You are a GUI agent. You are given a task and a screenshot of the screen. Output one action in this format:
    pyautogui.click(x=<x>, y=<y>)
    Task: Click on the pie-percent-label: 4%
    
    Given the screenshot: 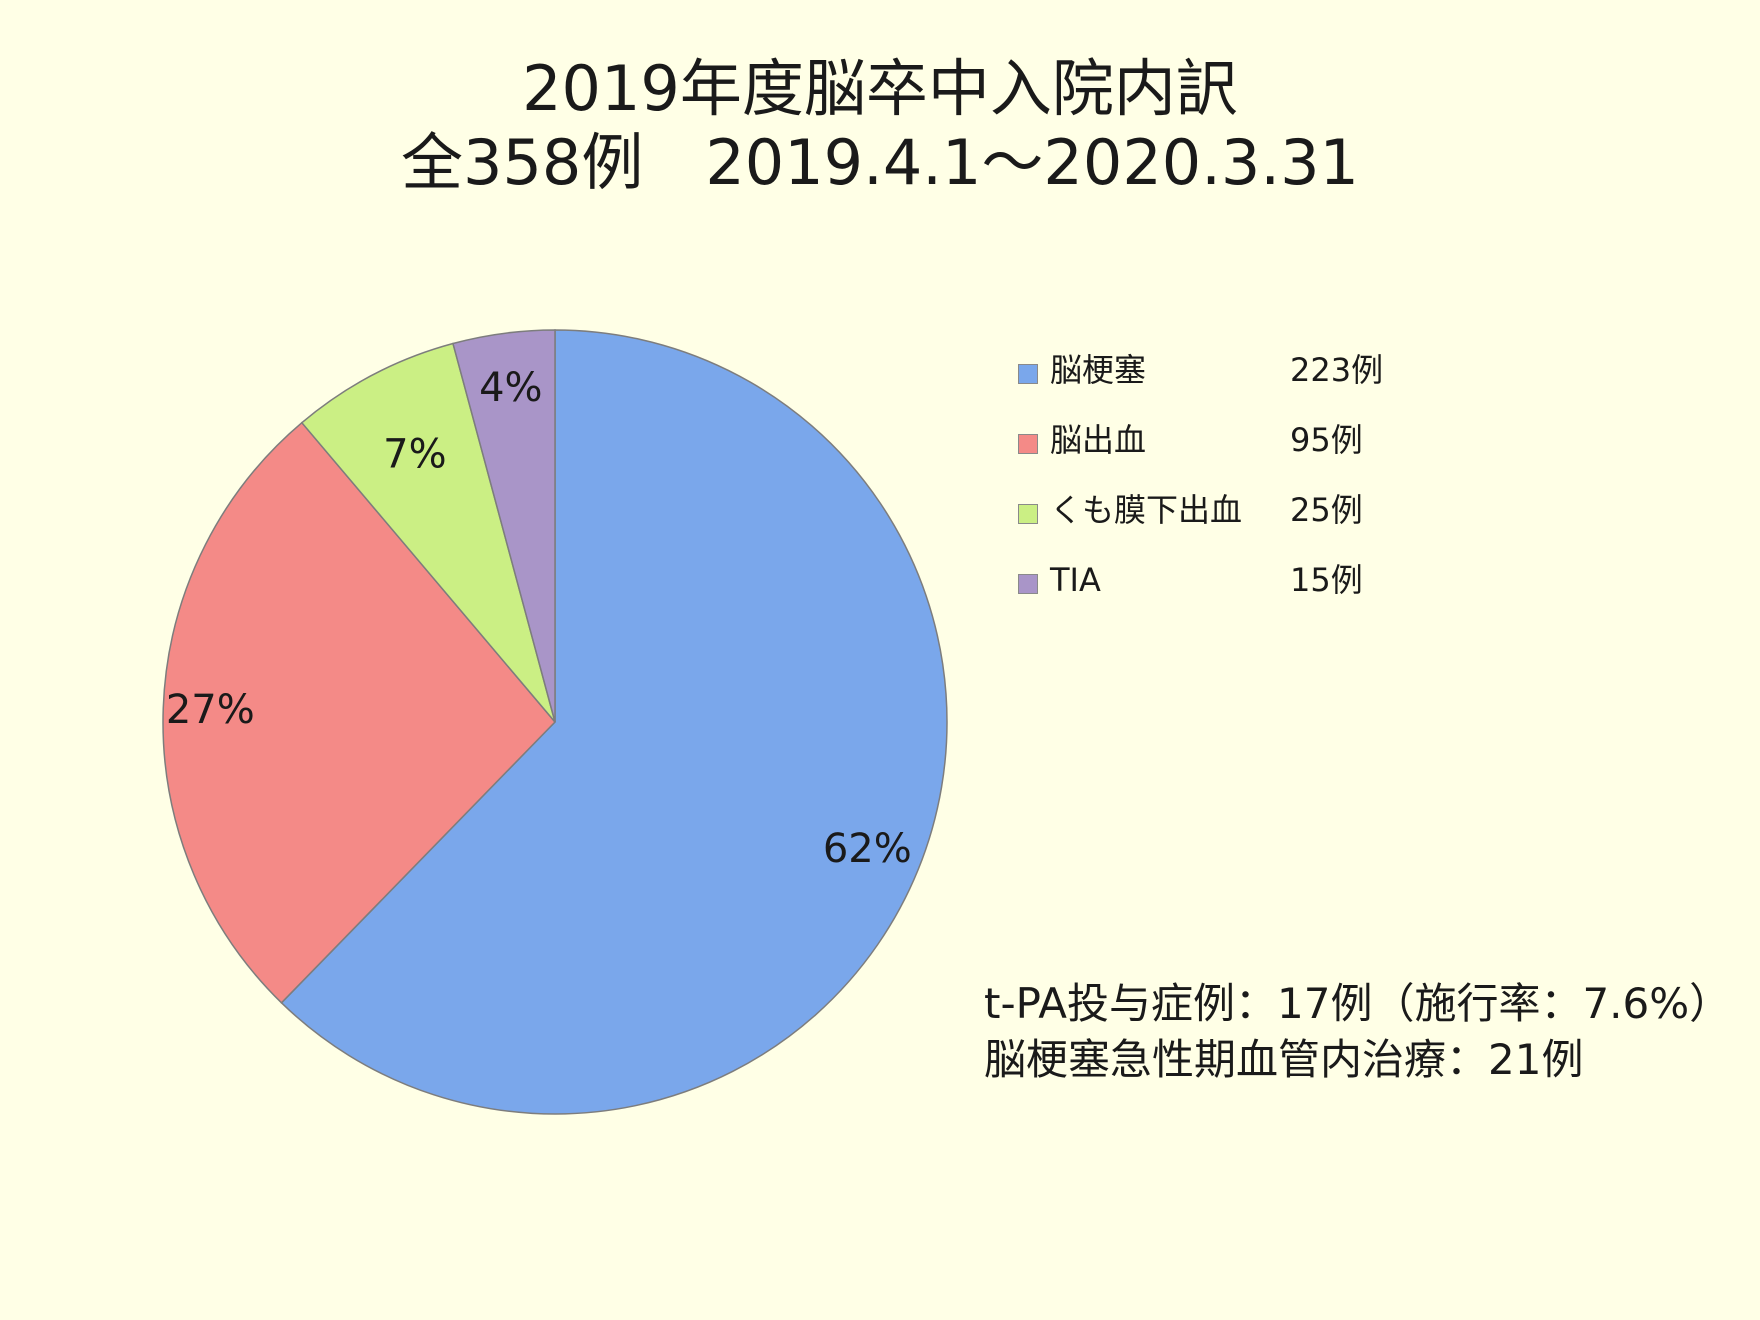 What is the action you would take?
    pyautogui.click(x=510, y=388)
    